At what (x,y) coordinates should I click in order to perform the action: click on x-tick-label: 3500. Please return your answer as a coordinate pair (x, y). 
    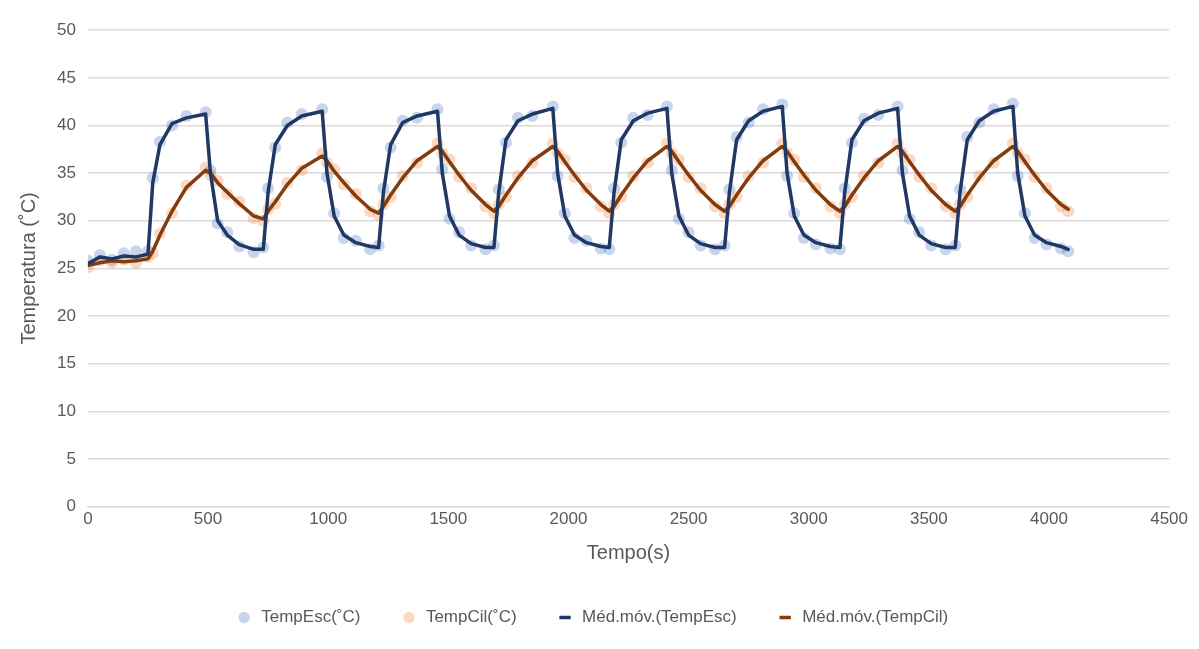
    Looking at the image, I should click on (928, 519).